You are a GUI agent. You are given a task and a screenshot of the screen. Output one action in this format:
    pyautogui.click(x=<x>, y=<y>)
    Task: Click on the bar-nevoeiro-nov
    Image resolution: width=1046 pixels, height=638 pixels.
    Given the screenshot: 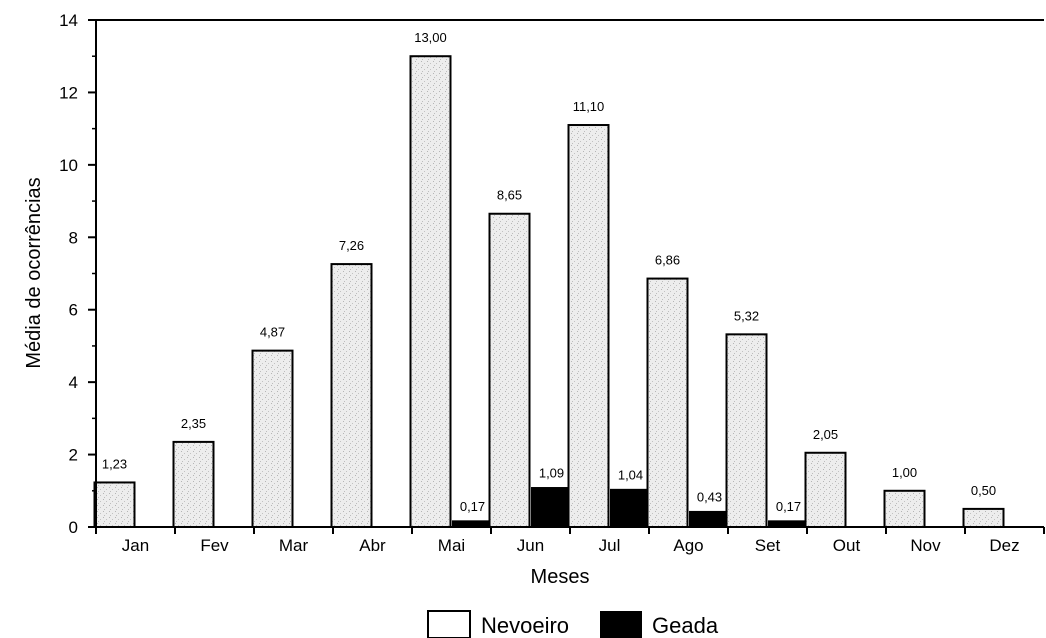 What is the action you would take?
    pyautogui.click(x=904, y=508)
    